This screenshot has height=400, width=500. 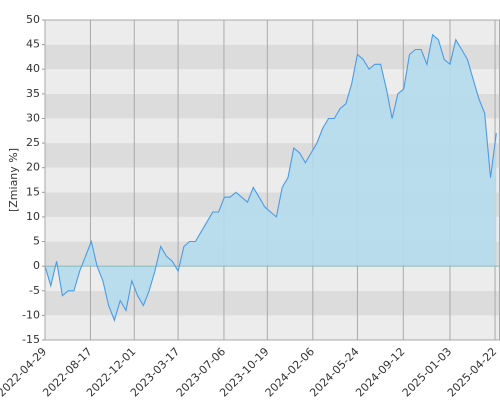 What do you see at coordinates (33, 44) in the screenshot?
I see `y-tick-label: 45` at bounding box center [33, 44].